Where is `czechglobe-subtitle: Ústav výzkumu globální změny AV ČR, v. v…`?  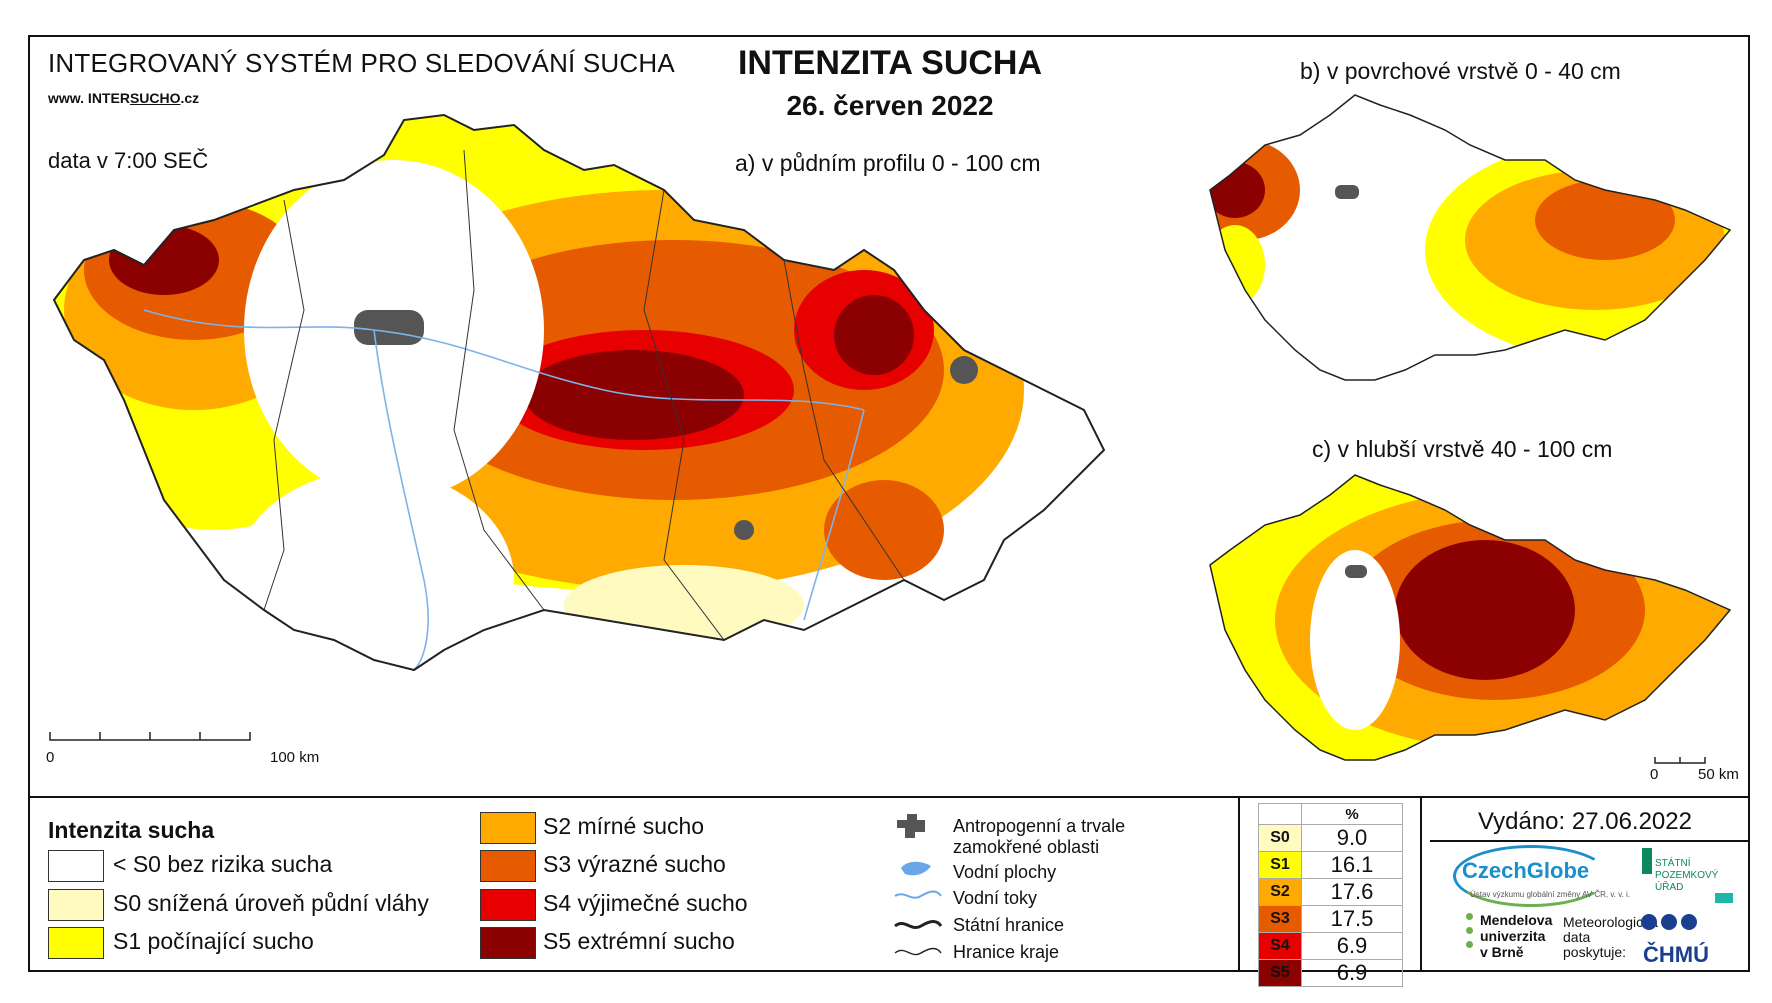 czechglobe-subtitle: Ústav výzkumu globální změny AV ČR, v. v… is located at coordinates (1550, 894).